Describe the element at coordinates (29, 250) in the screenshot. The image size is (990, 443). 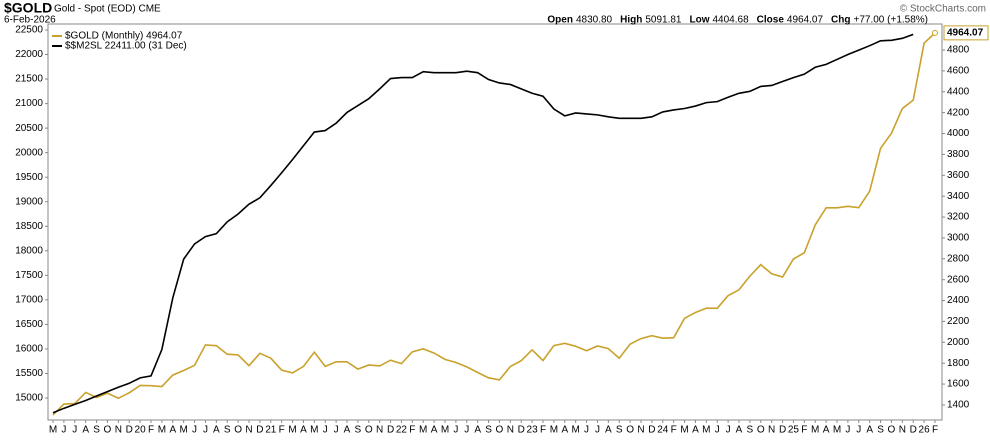
I see `y-tick-label: 18000` at that location.